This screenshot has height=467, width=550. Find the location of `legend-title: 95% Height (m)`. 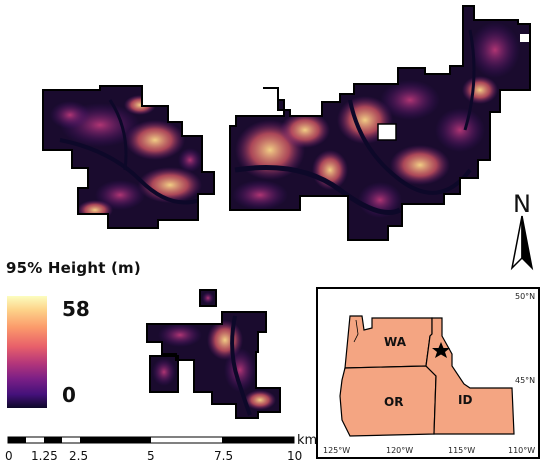

legend-title: 95% Height (m) is located at coordinates (73, 268).